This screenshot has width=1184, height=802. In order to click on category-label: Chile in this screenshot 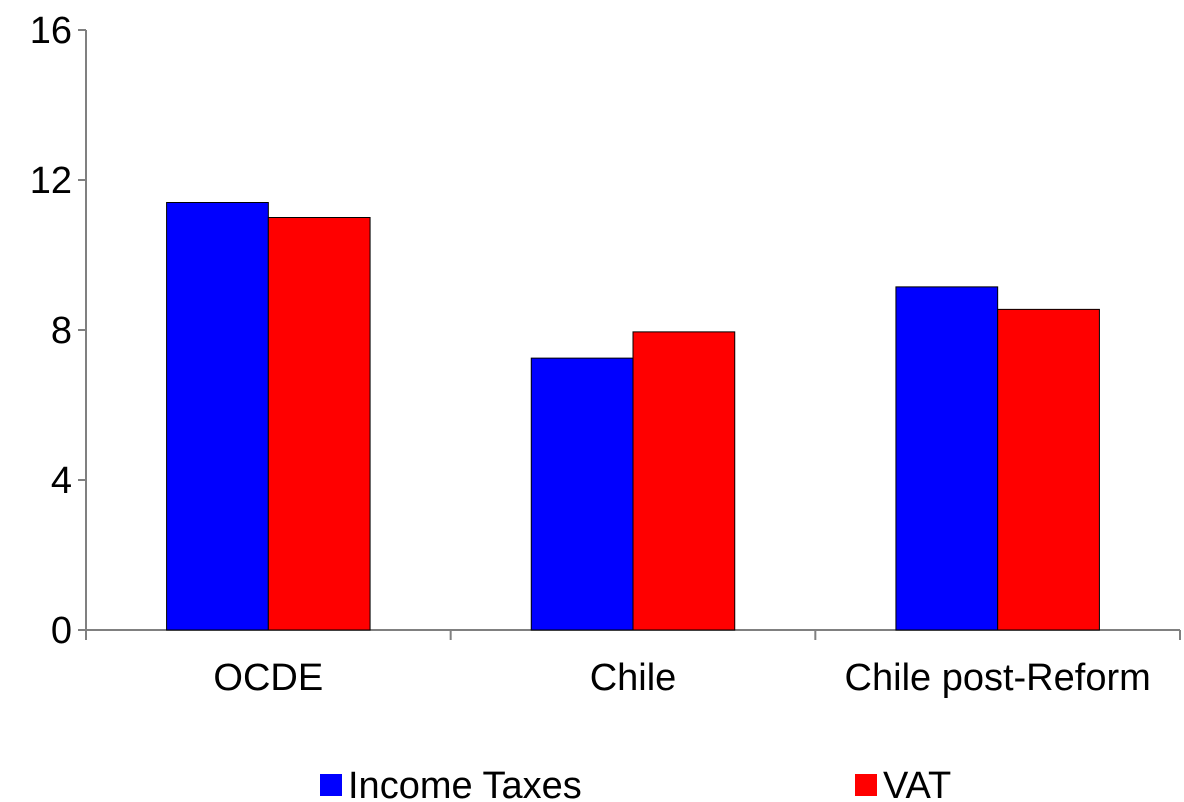, I will do `click(633, 678)`.